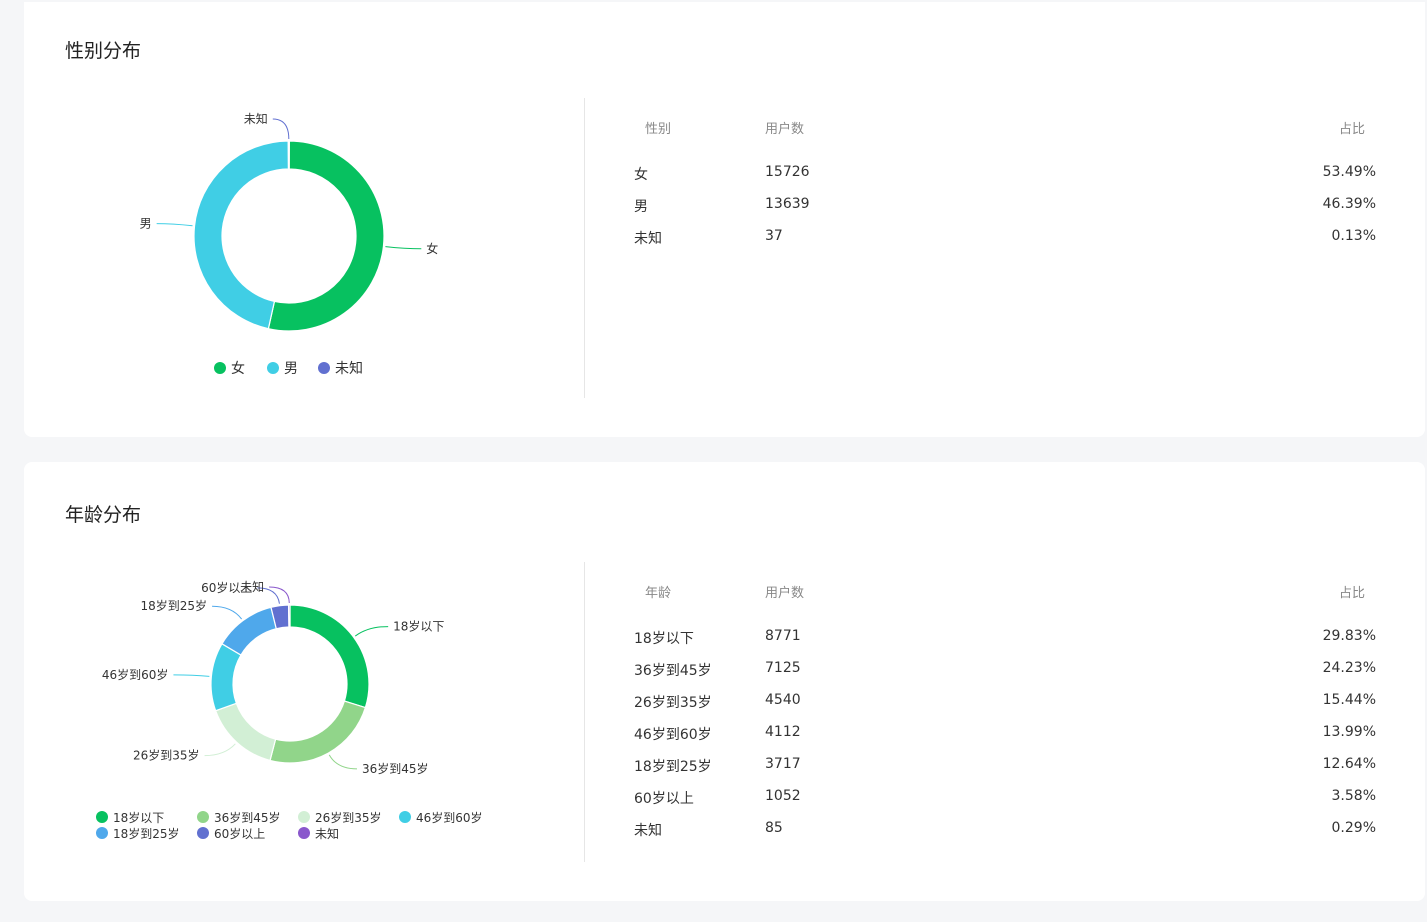 The width and height of the screenshot is (1427, 922). Describe the element at coordinates (774, 236) in the screenshot. I see `row-count: 37` at that location.